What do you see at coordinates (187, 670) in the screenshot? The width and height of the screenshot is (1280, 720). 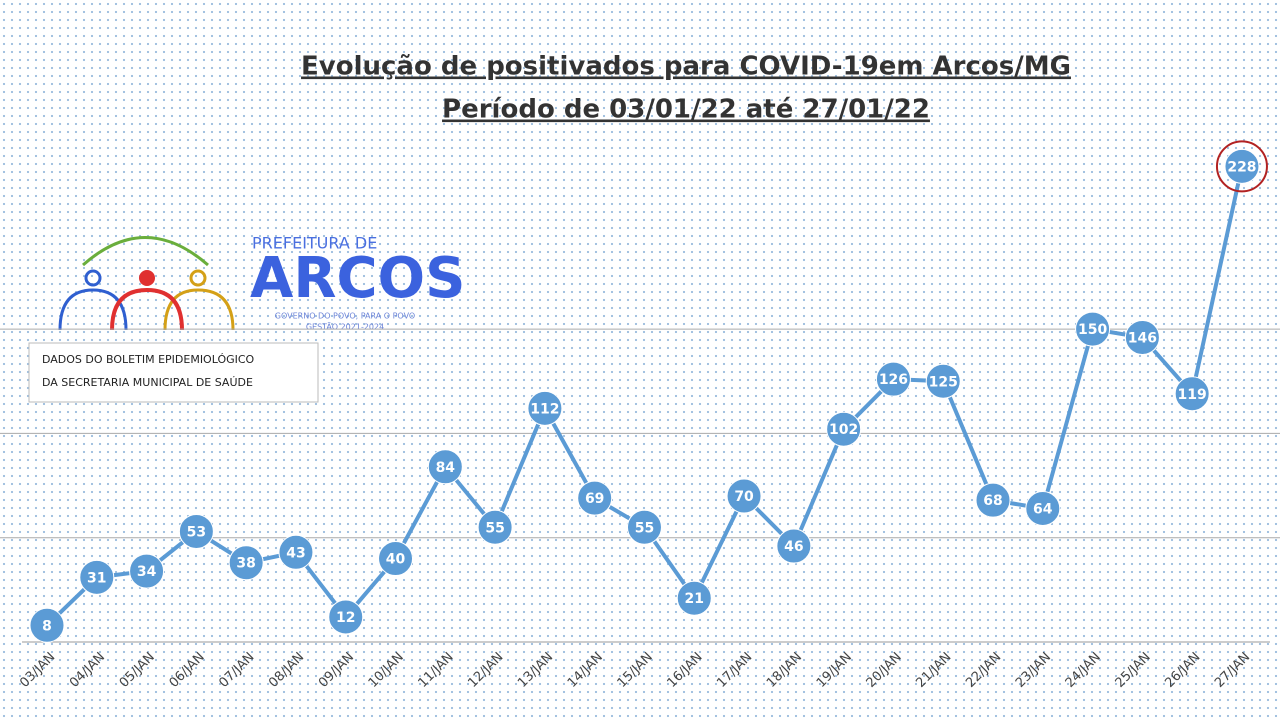 I see `x-tick-label: 06/JAN` at bounding box center [187, 670].